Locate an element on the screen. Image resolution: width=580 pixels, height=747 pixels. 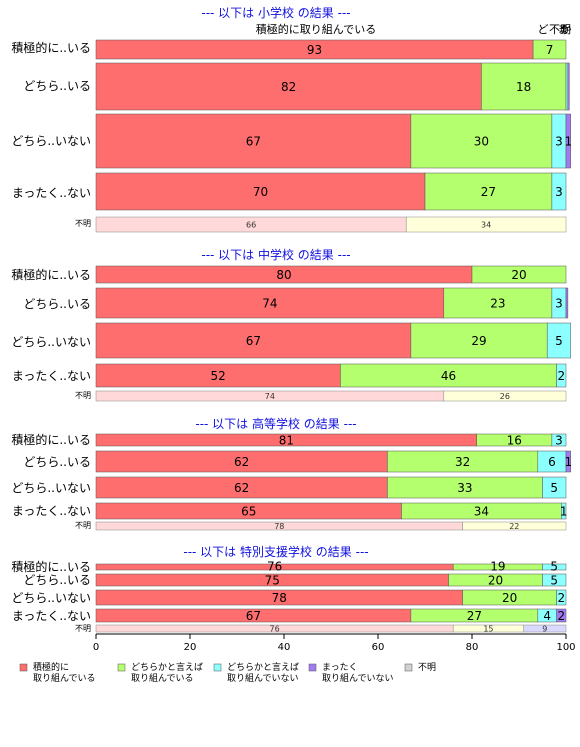
unknown-label: 76 is located at coordinates (275, 629).